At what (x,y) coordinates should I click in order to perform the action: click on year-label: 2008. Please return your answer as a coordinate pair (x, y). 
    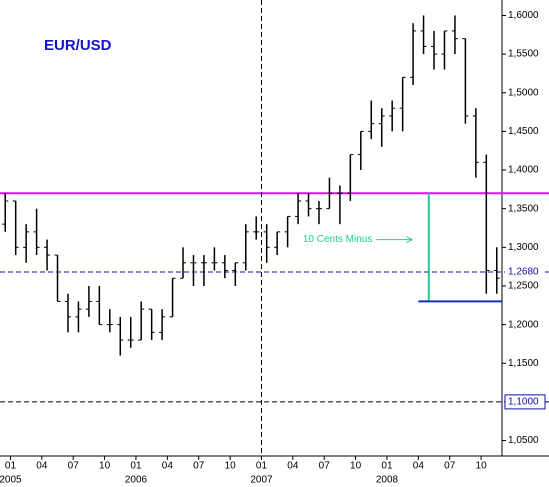
    Looking at the image, I should click on (387, 480).